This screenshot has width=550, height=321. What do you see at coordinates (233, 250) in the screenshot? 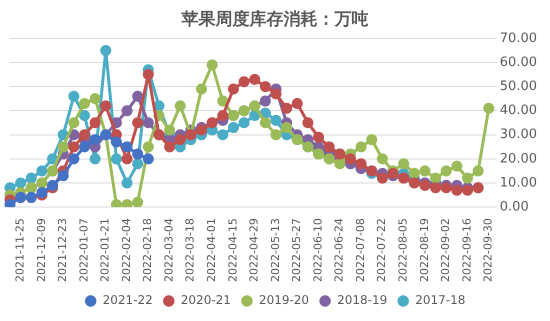
I see `x-tick-label: 2022-04-15` at bounding box center [233, 250].